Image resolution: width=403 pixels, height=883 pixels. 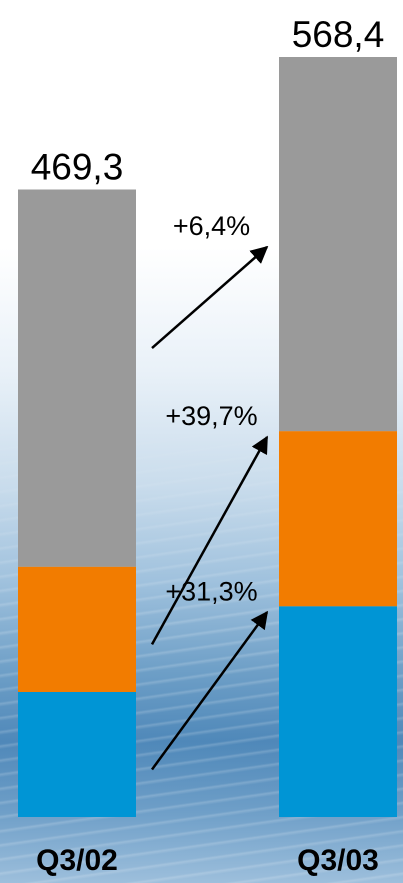 I want to click on x-tick-label-q3-02: Q3/02, so click(x=77, y=860).